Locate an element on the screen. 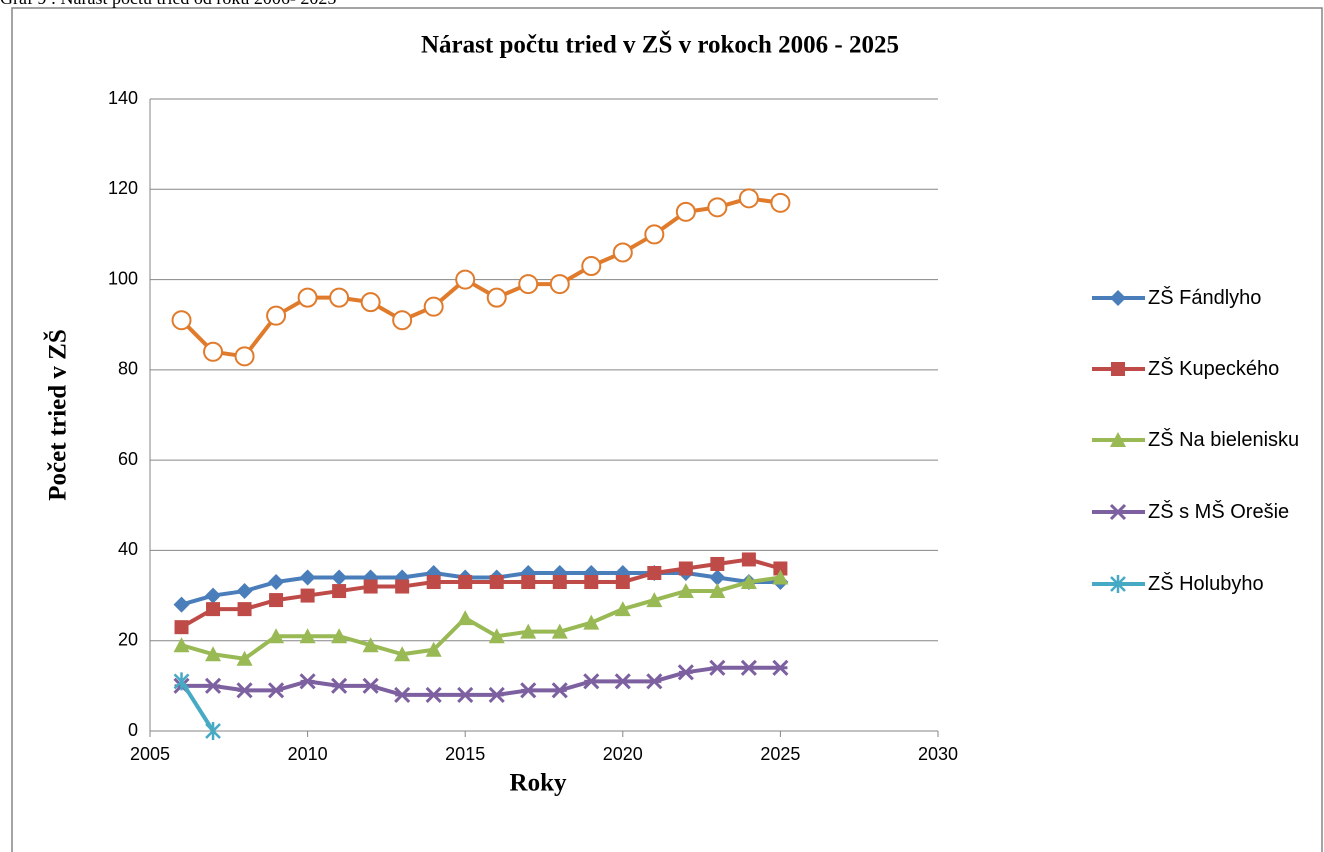 The height and width of the screenshot is (852, 1324). y-tick-label: 120 is located at coordinates (123, 188).